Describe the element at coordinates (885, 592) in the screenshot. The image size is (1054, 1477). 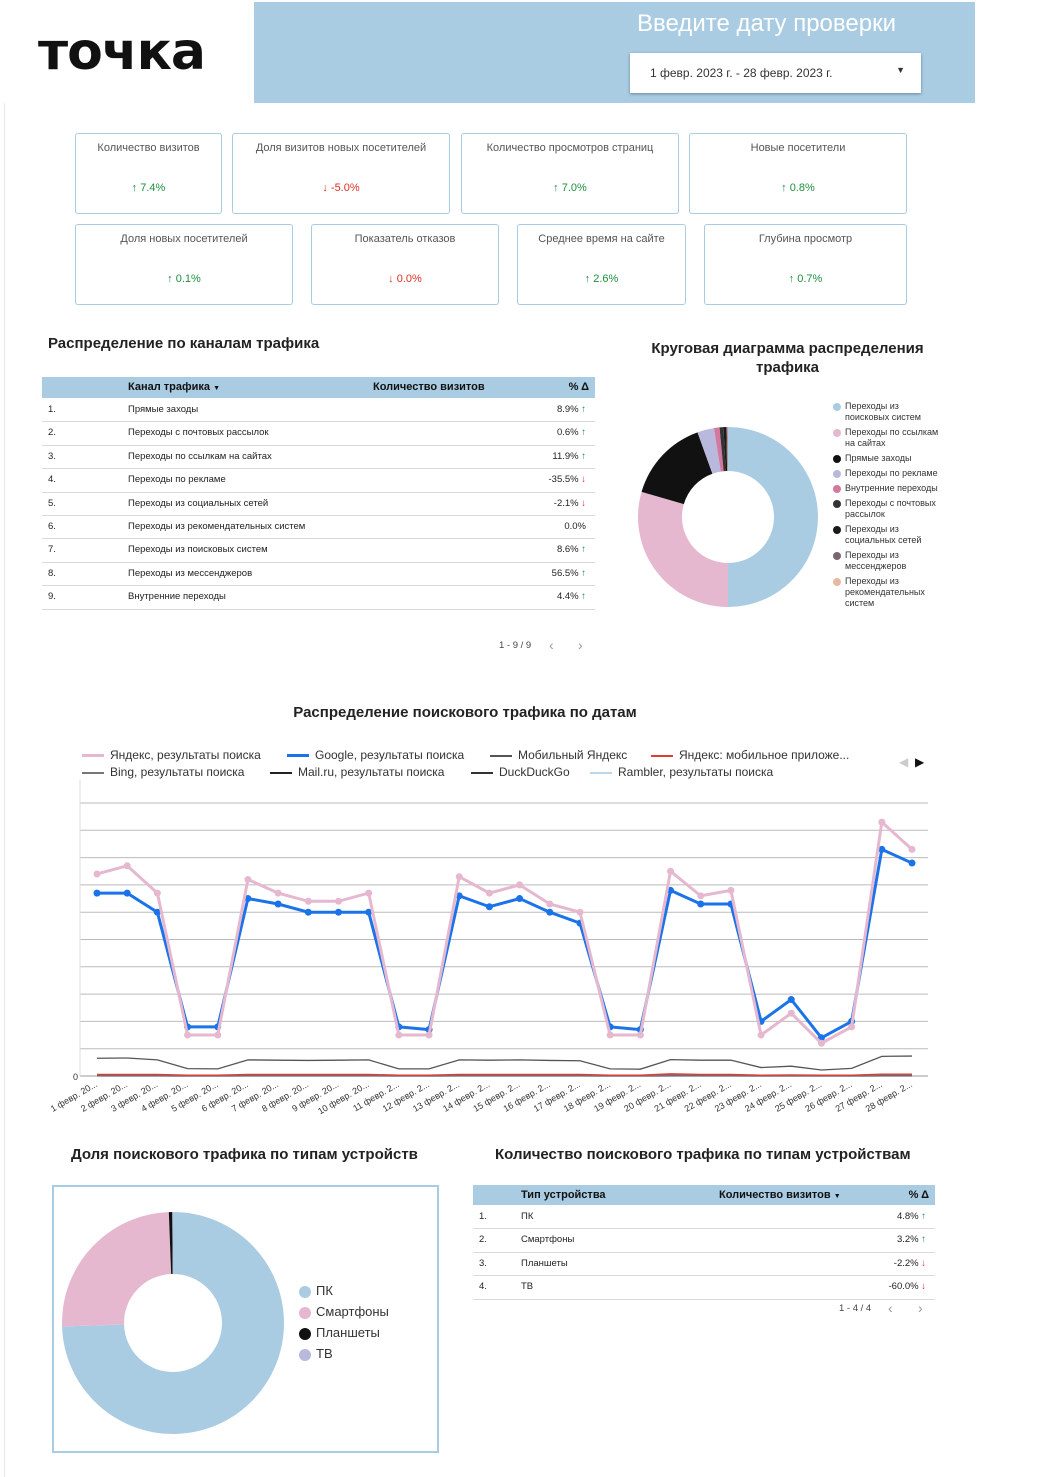
I see `legend-label: Переходы из рекомендательных систем` at that location.